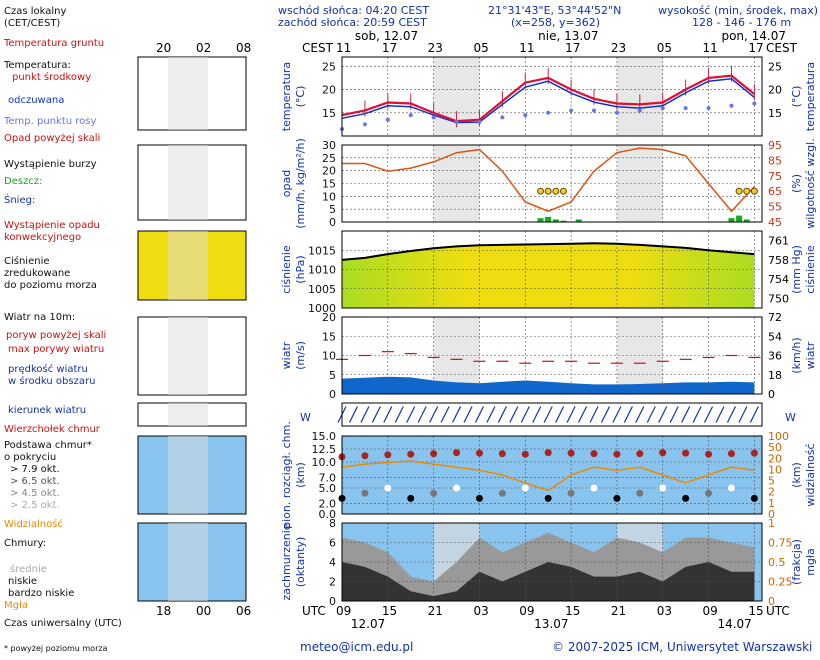  What do you see at coordinates (548, 101) in the screenshot?
I see `feels-line` at bounding box center [548, 101].